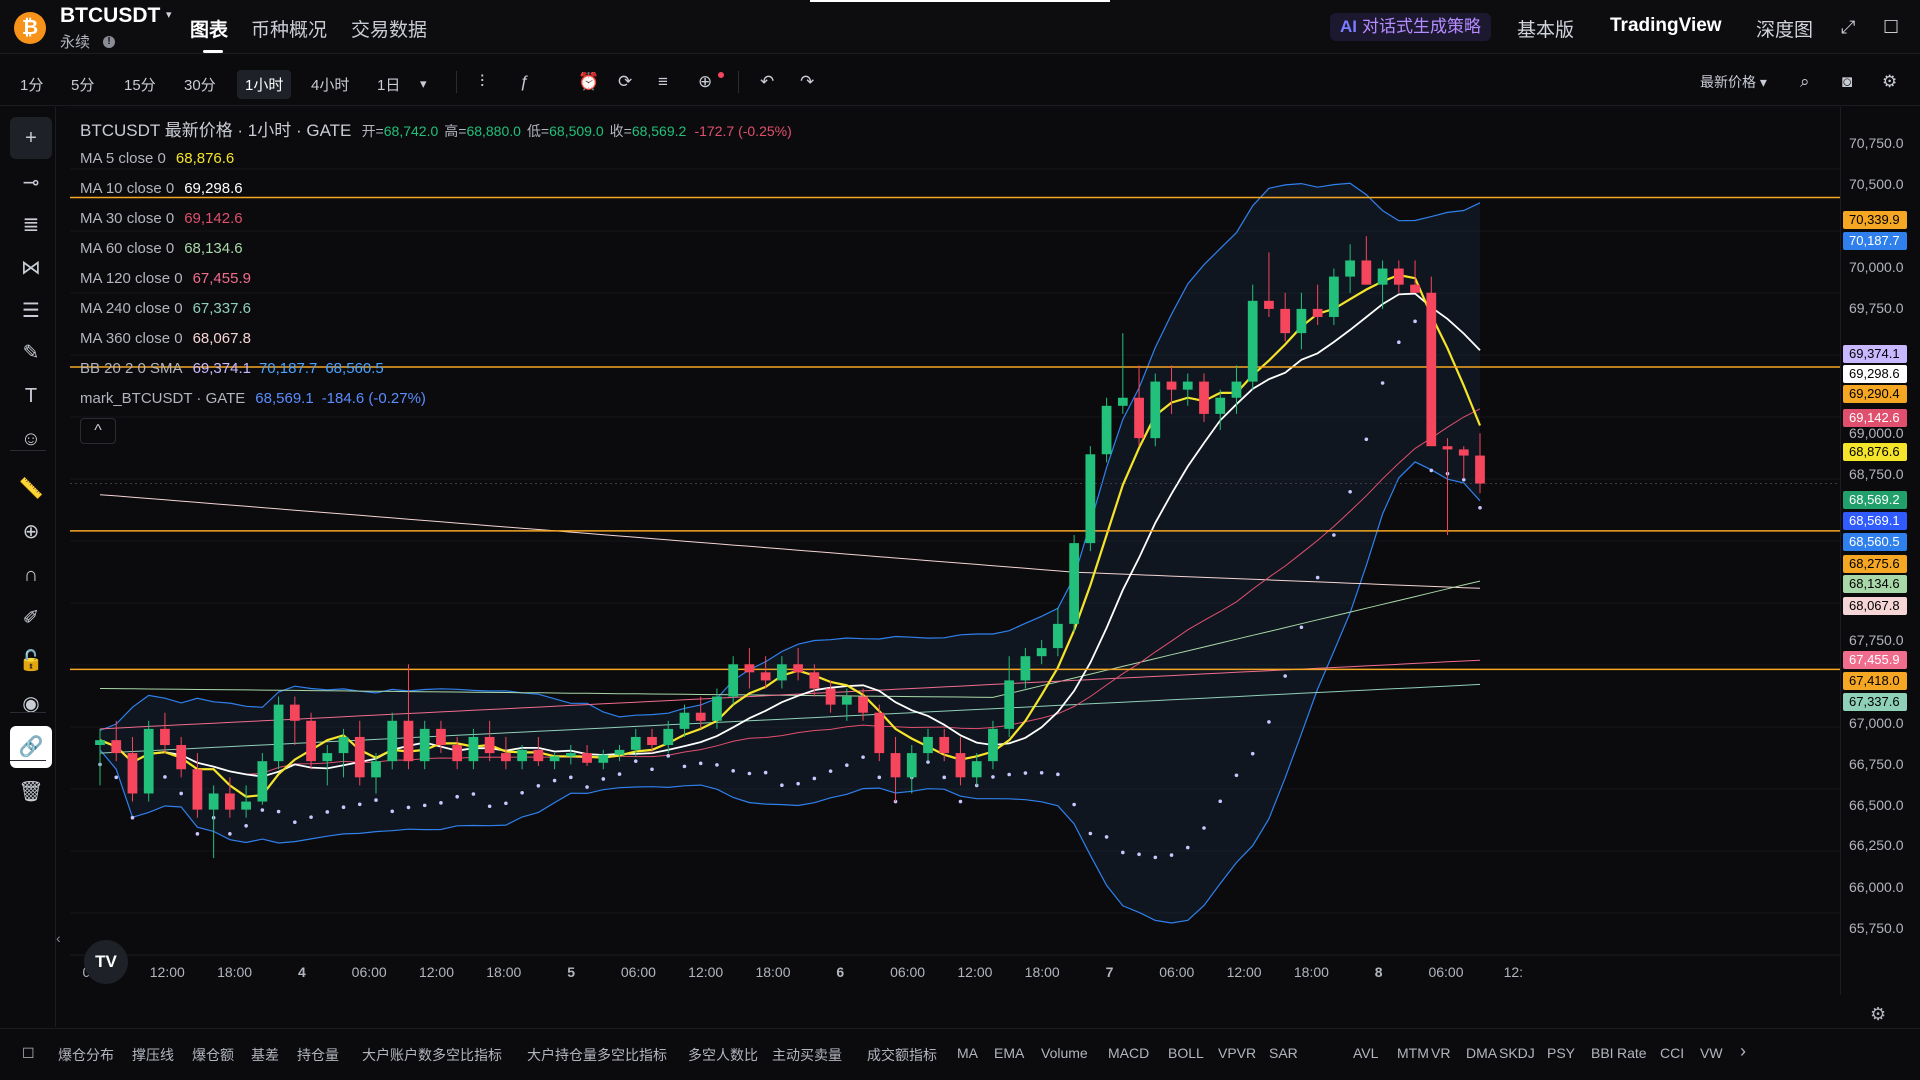 This screenshot has height=1080, width=1920. I want to click on pattern-icon: ⋈, so click(31, 268).